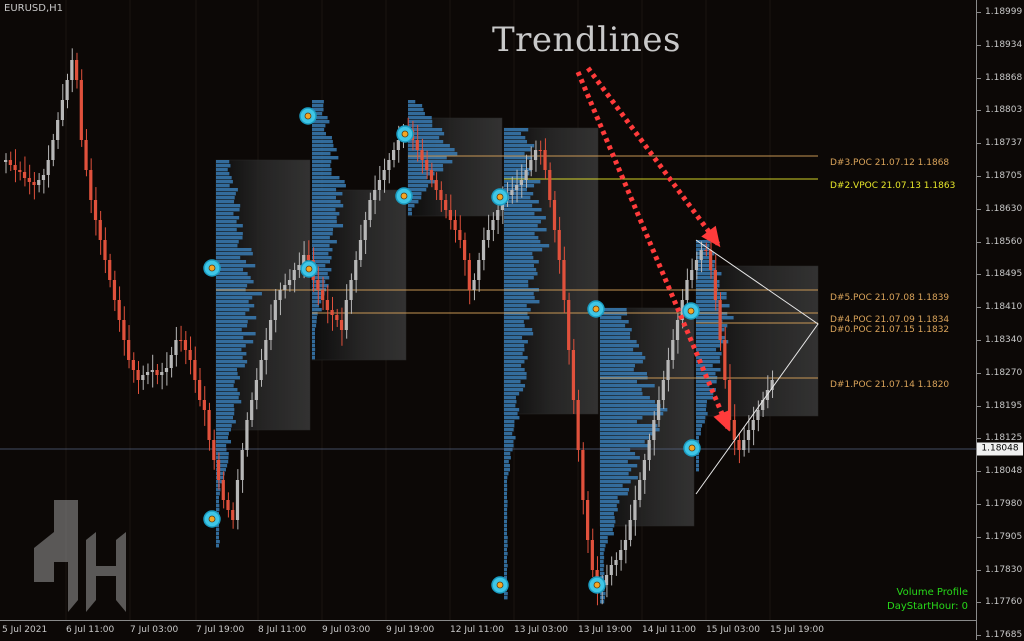 Image resolution: width=1024 pixels, height=641 pixels. Describe the element at coordinates (25, 630) in the screenshot. I see `time-tick-label: 5 Jul 2021` at that location.